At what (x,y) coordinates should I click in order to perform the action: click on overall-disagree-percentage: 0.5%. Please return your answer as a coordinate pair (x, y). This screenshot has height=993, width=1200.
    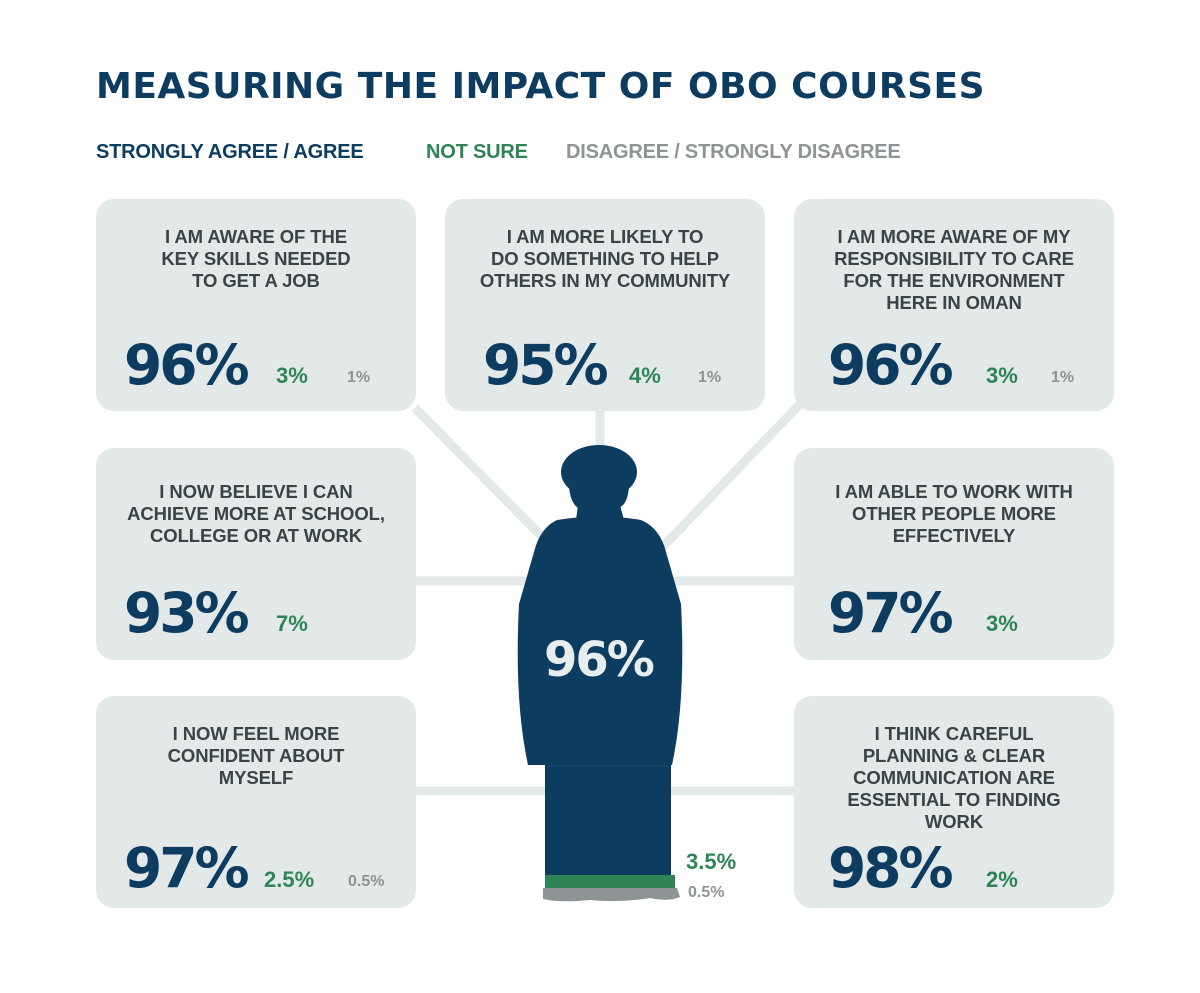
    Looking at the image, I should click on (706, 892).